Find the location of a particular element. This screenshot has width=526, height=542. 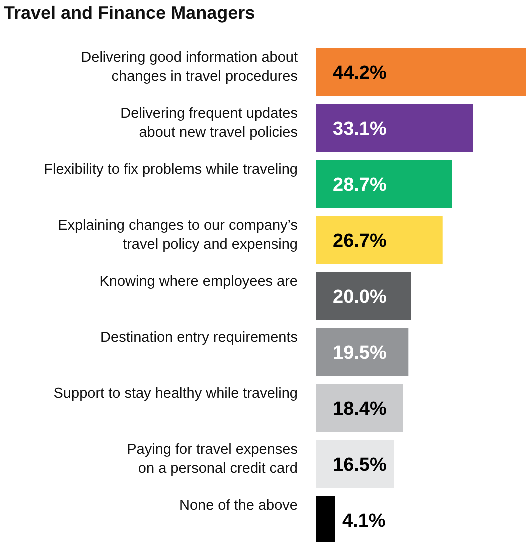

y-tick-label: Knowing where employees are is located at coordinates (199, 282).